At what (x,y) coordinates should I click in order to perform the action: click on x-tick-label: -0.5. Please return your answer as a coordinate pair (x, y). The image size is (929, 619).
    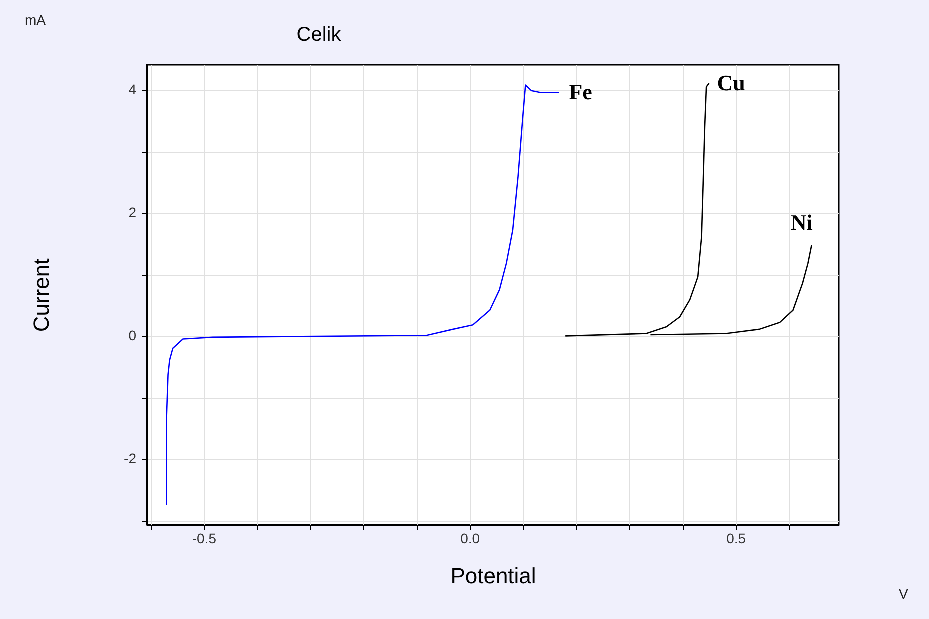
    Looking at the image, I should click on (204, 538).